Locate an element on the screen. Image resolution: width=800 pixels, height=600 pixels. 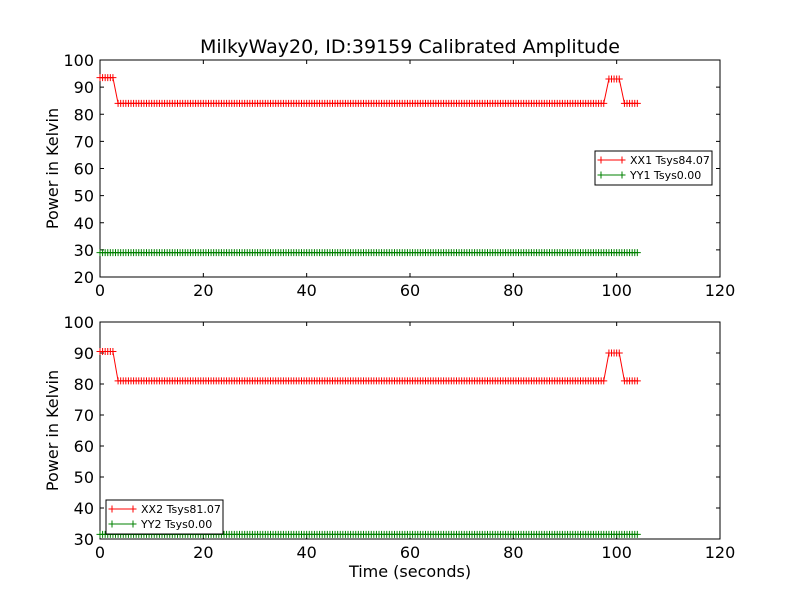
legend: XX2 Tsys81.07 YY2 Tsys0.00 is located at coordinates (164, 517).